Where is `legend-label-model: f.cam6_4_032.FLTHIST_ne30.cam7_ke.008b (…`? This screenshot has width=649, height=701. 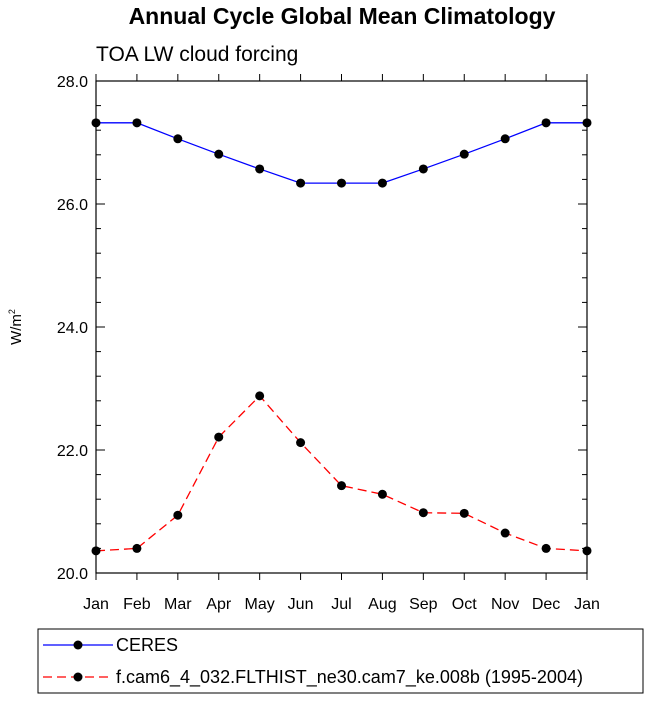 legend-label-model: f.cam6_4_032.FLTHIST_ne30.cam7_ke.008b (… is located at coordinates (349, 677).